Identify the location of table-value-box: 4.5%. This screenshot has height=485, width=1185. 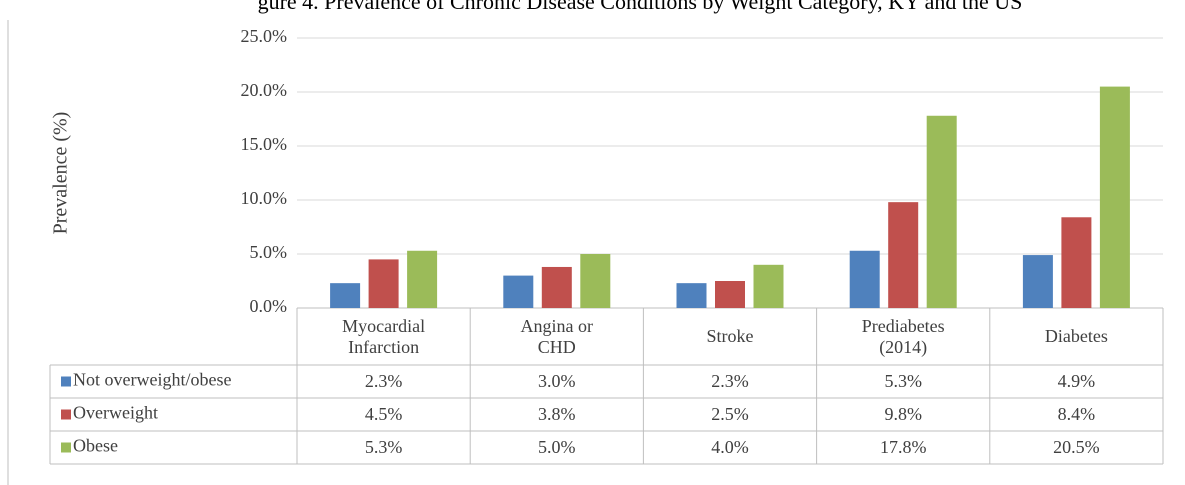
(383, 414).